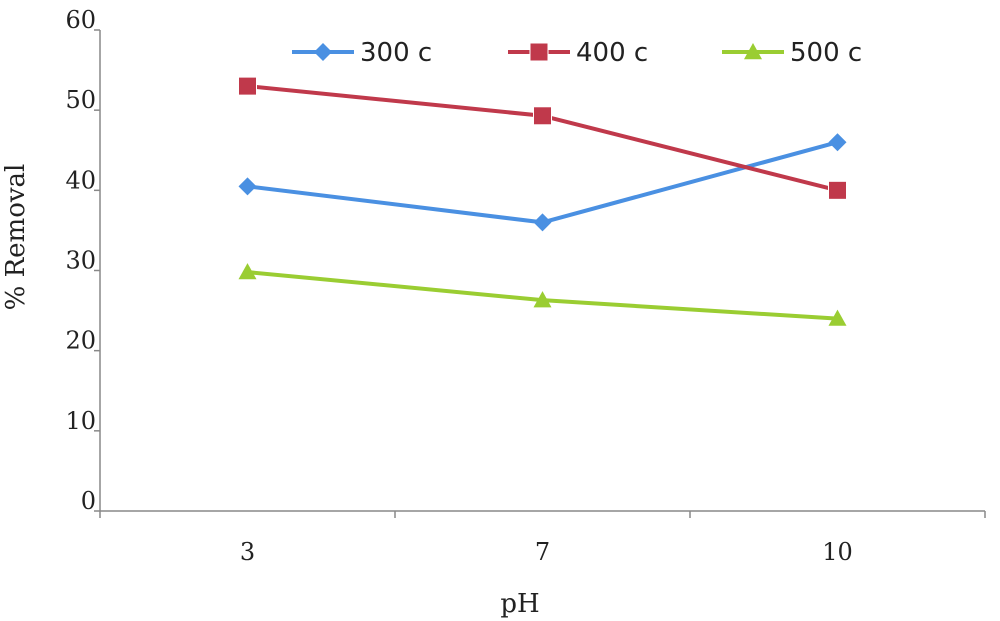 The image size is (1000, 621). I want to click on series-300-c, so click(542, 182).